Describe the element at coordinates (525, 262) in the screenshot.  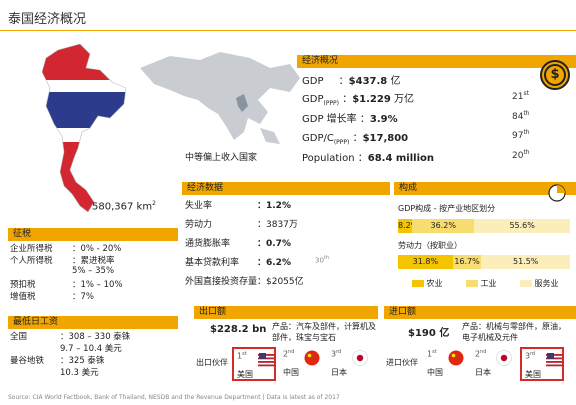
I see `composition-segment: 51.5%` at that location.